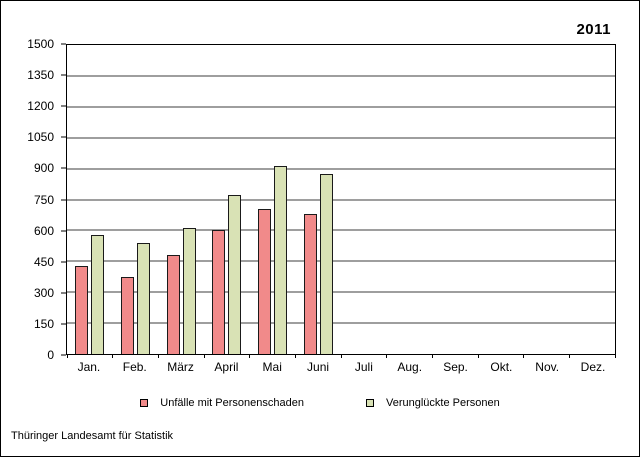  Describe the element at coordinates (547, 367) in the screenshot. I see `x-tick-label: Nov.` at that location.